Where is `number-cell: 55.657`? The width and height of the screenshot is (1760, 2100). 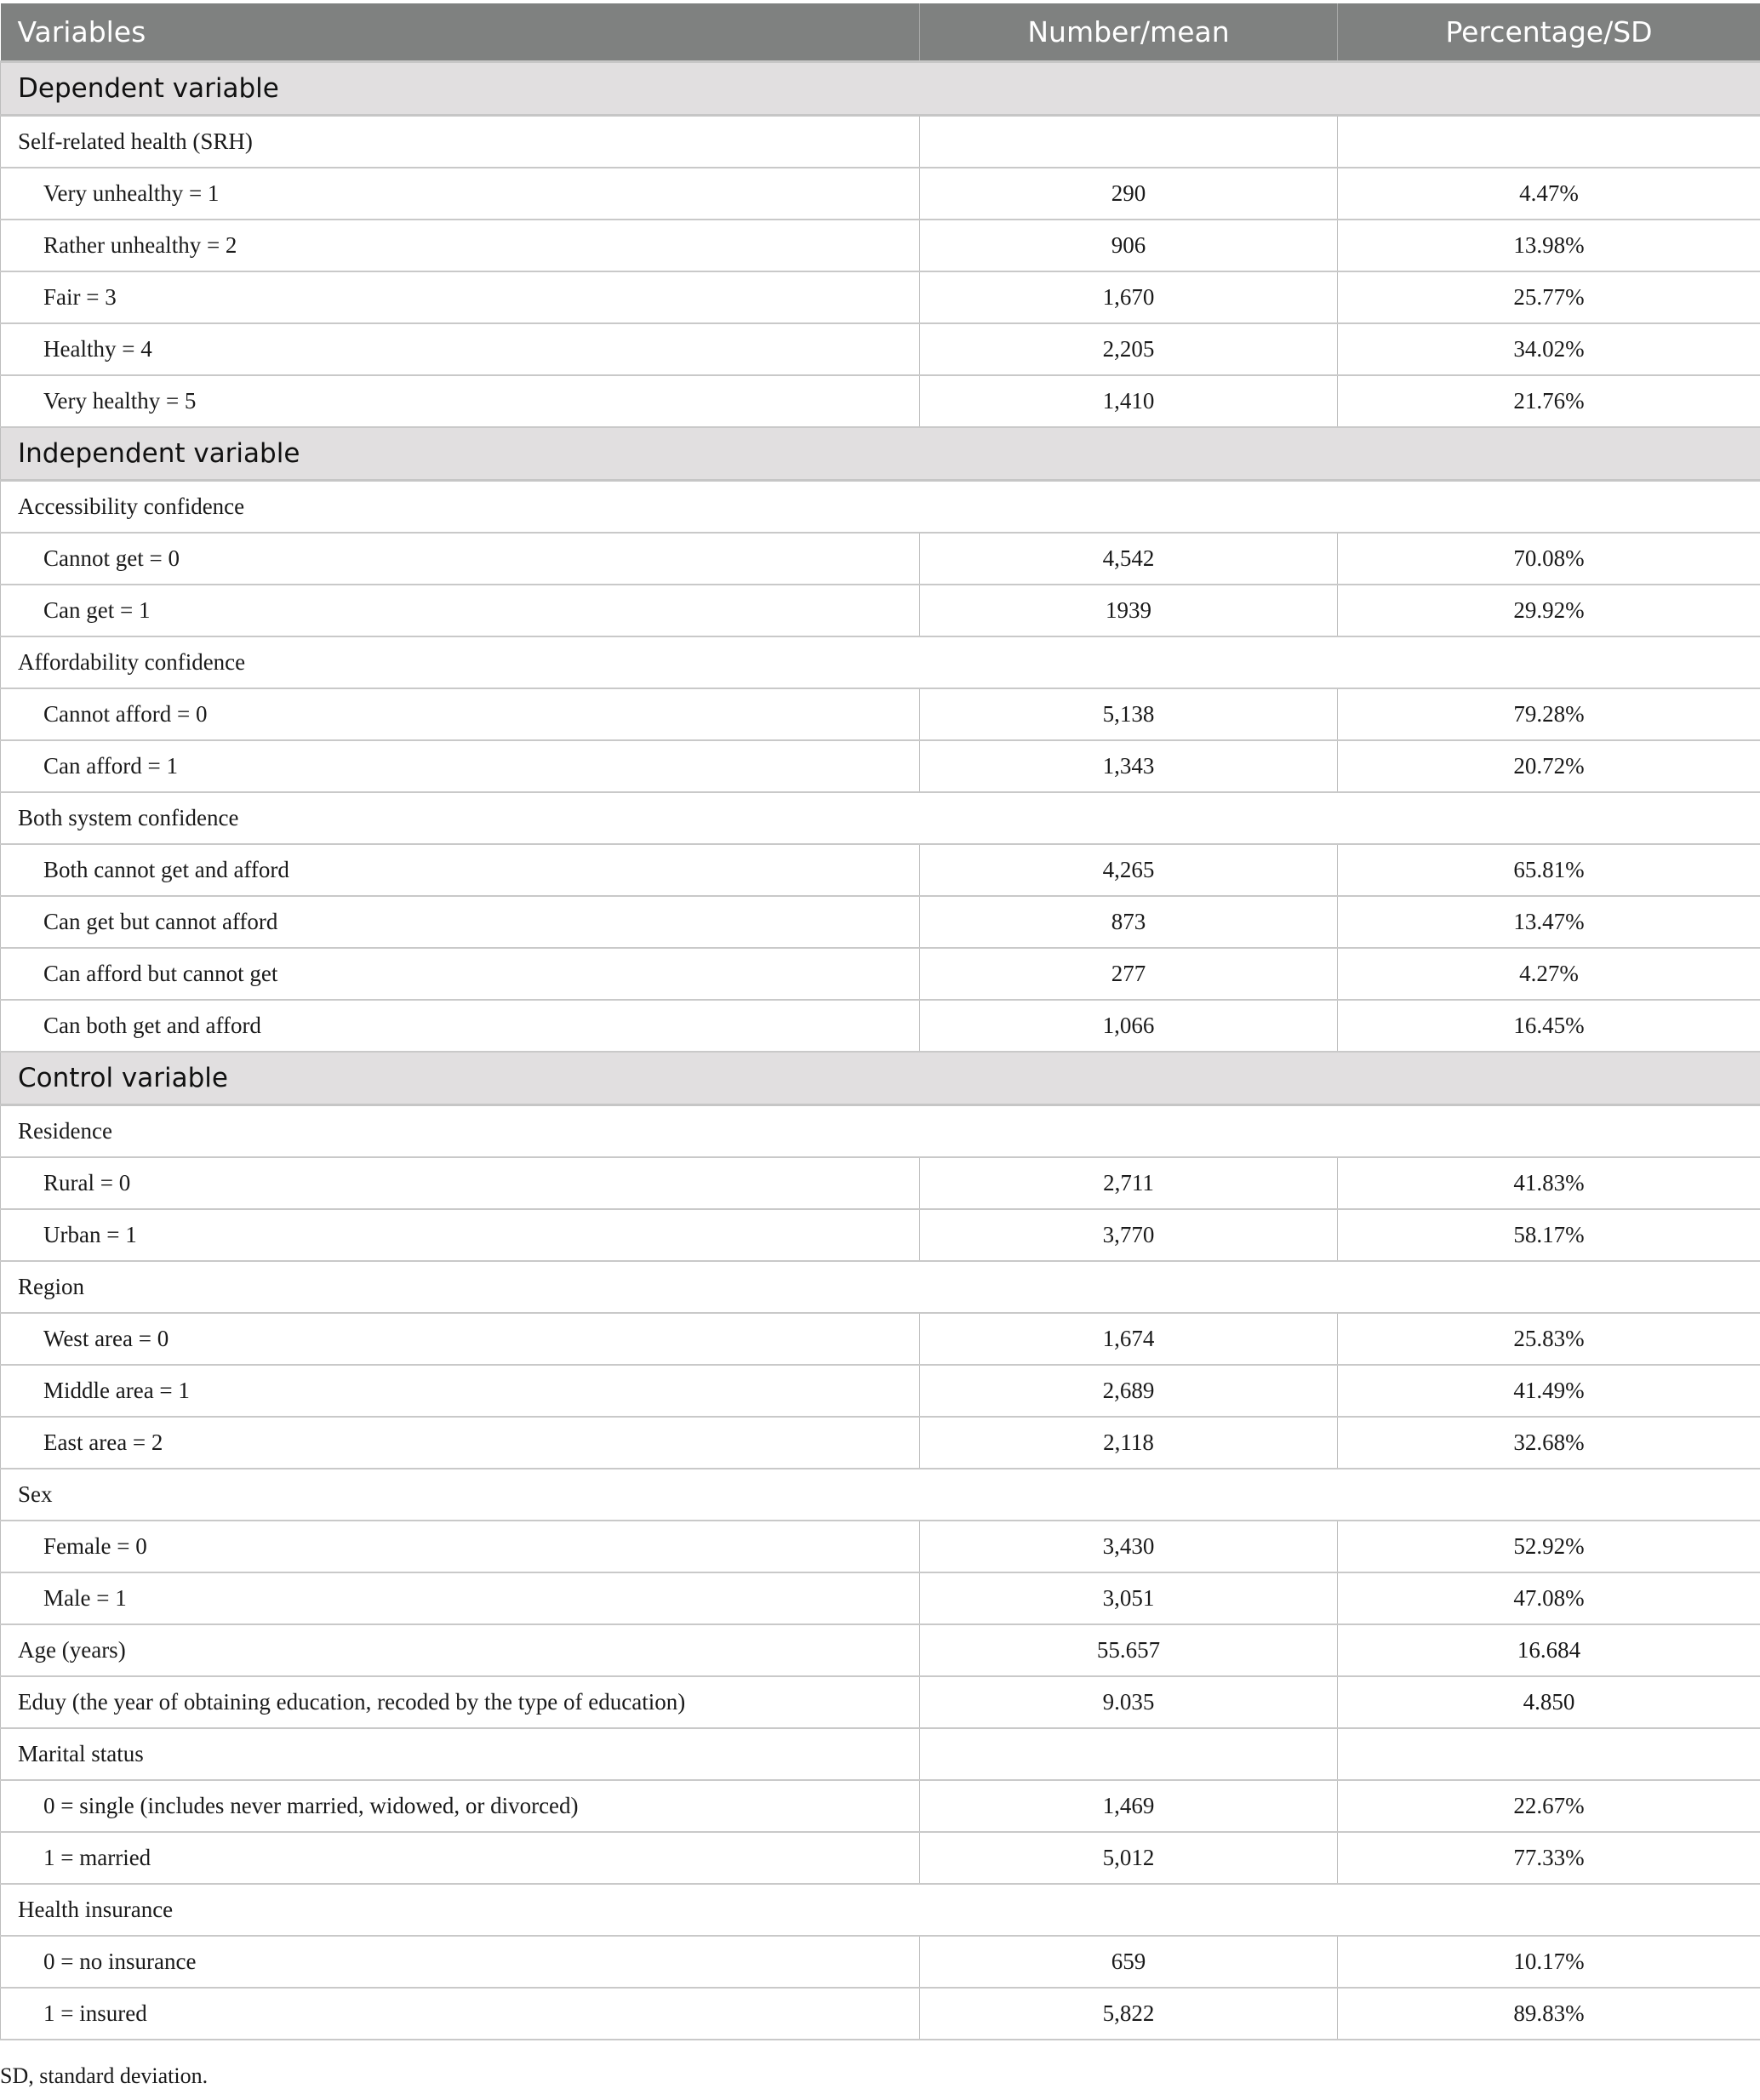 number-cell: 55.657 is located at coordinates (1128, 1650).